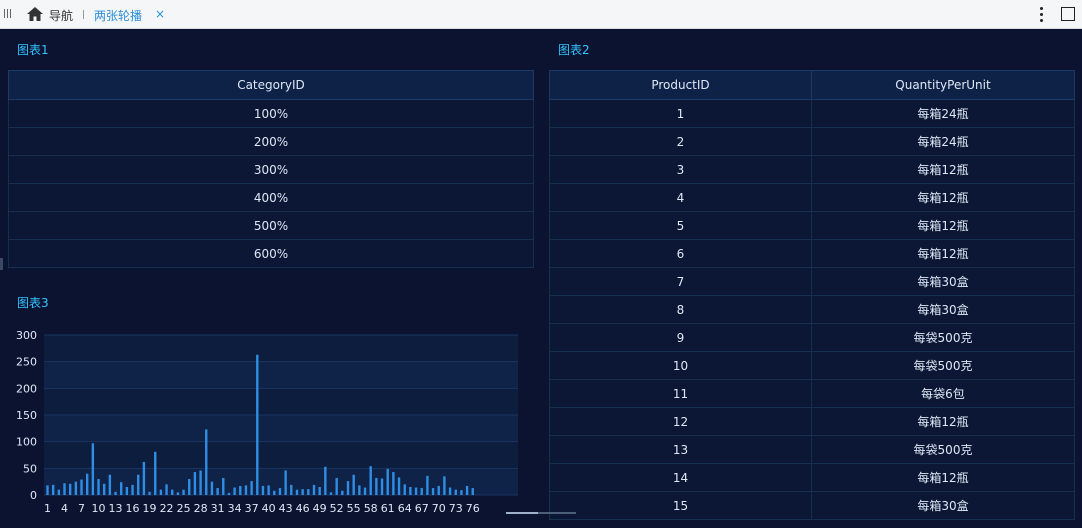  I want to click on x-tick-label: 28, so click(201, 508).